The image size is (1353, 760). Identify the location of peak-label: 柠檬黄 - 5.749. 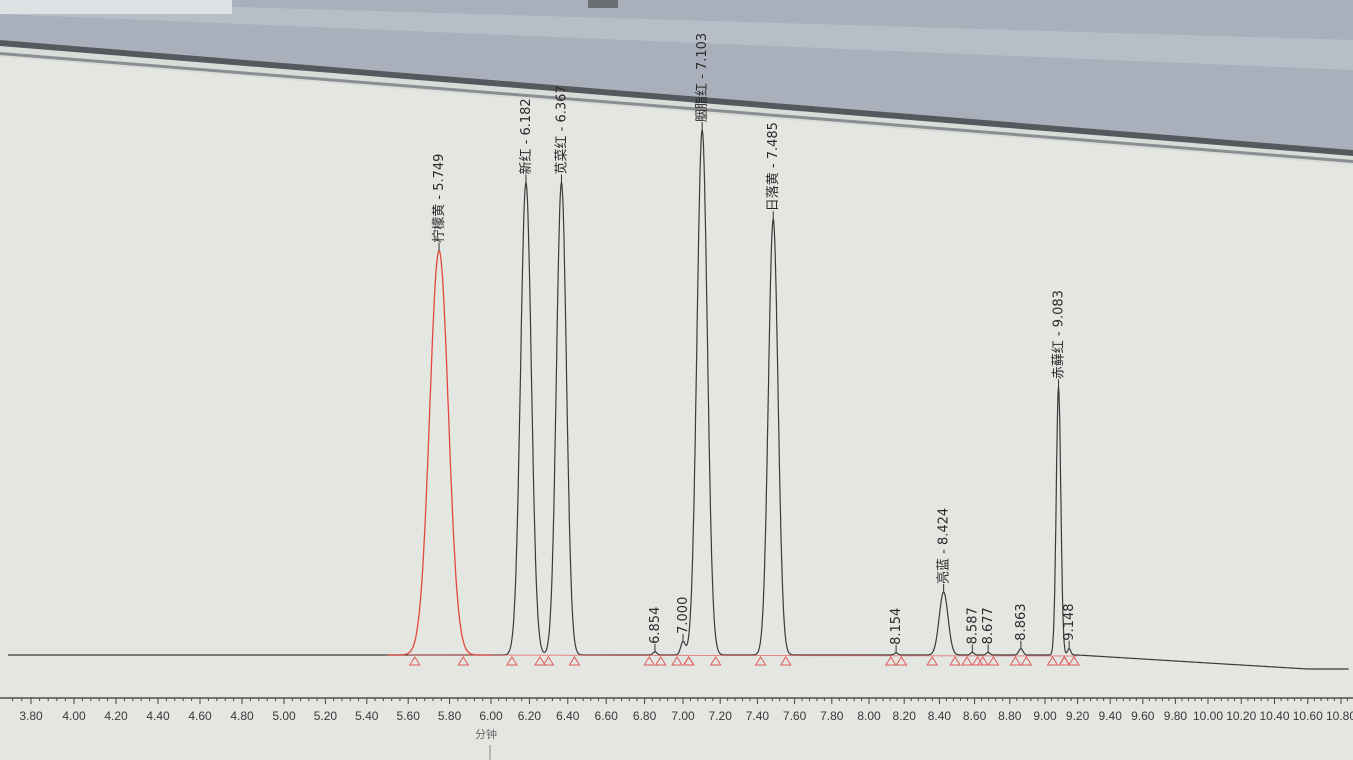
(439, 198).